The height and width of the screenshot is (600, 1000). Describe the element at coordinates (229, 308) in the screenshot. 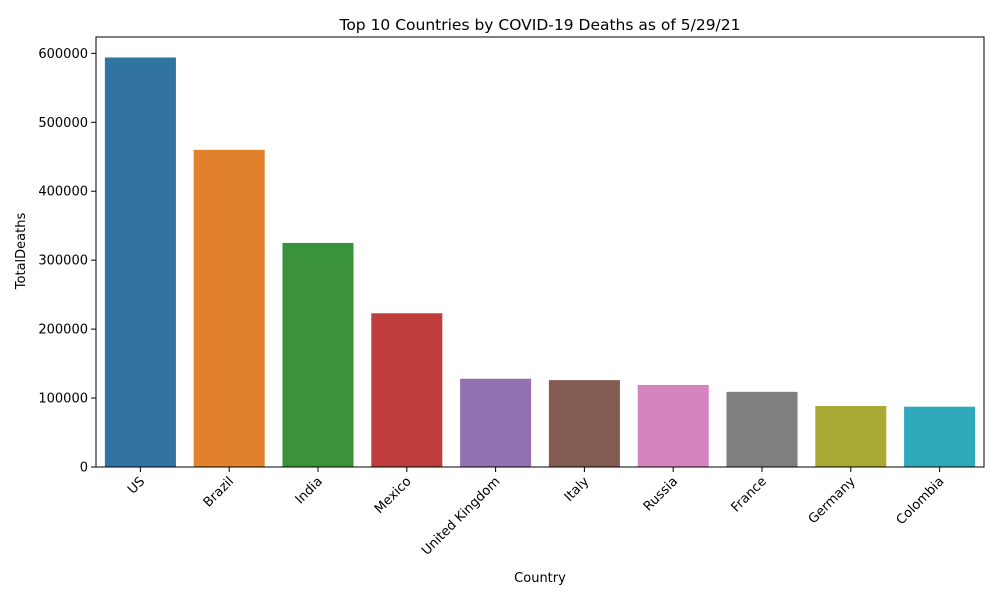

I see `bar-brazil` at that location.